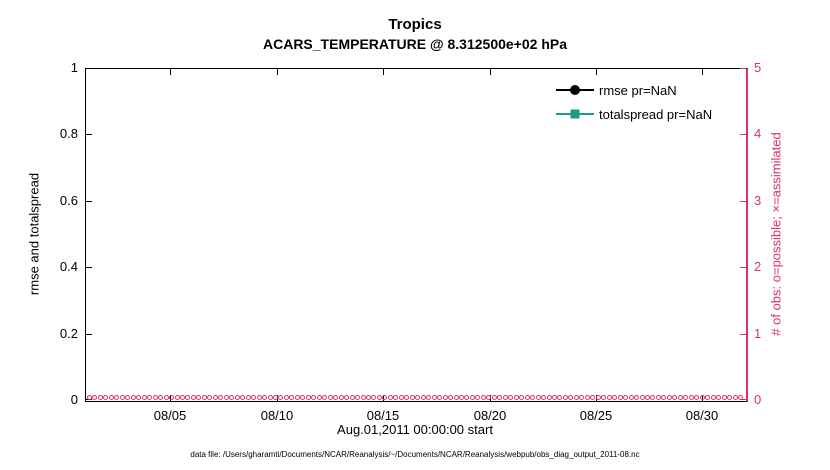  Describe the element at coordinates (575, 114) in the screenshot. I see `legend-marker-totalspread-square-icon` at that location.